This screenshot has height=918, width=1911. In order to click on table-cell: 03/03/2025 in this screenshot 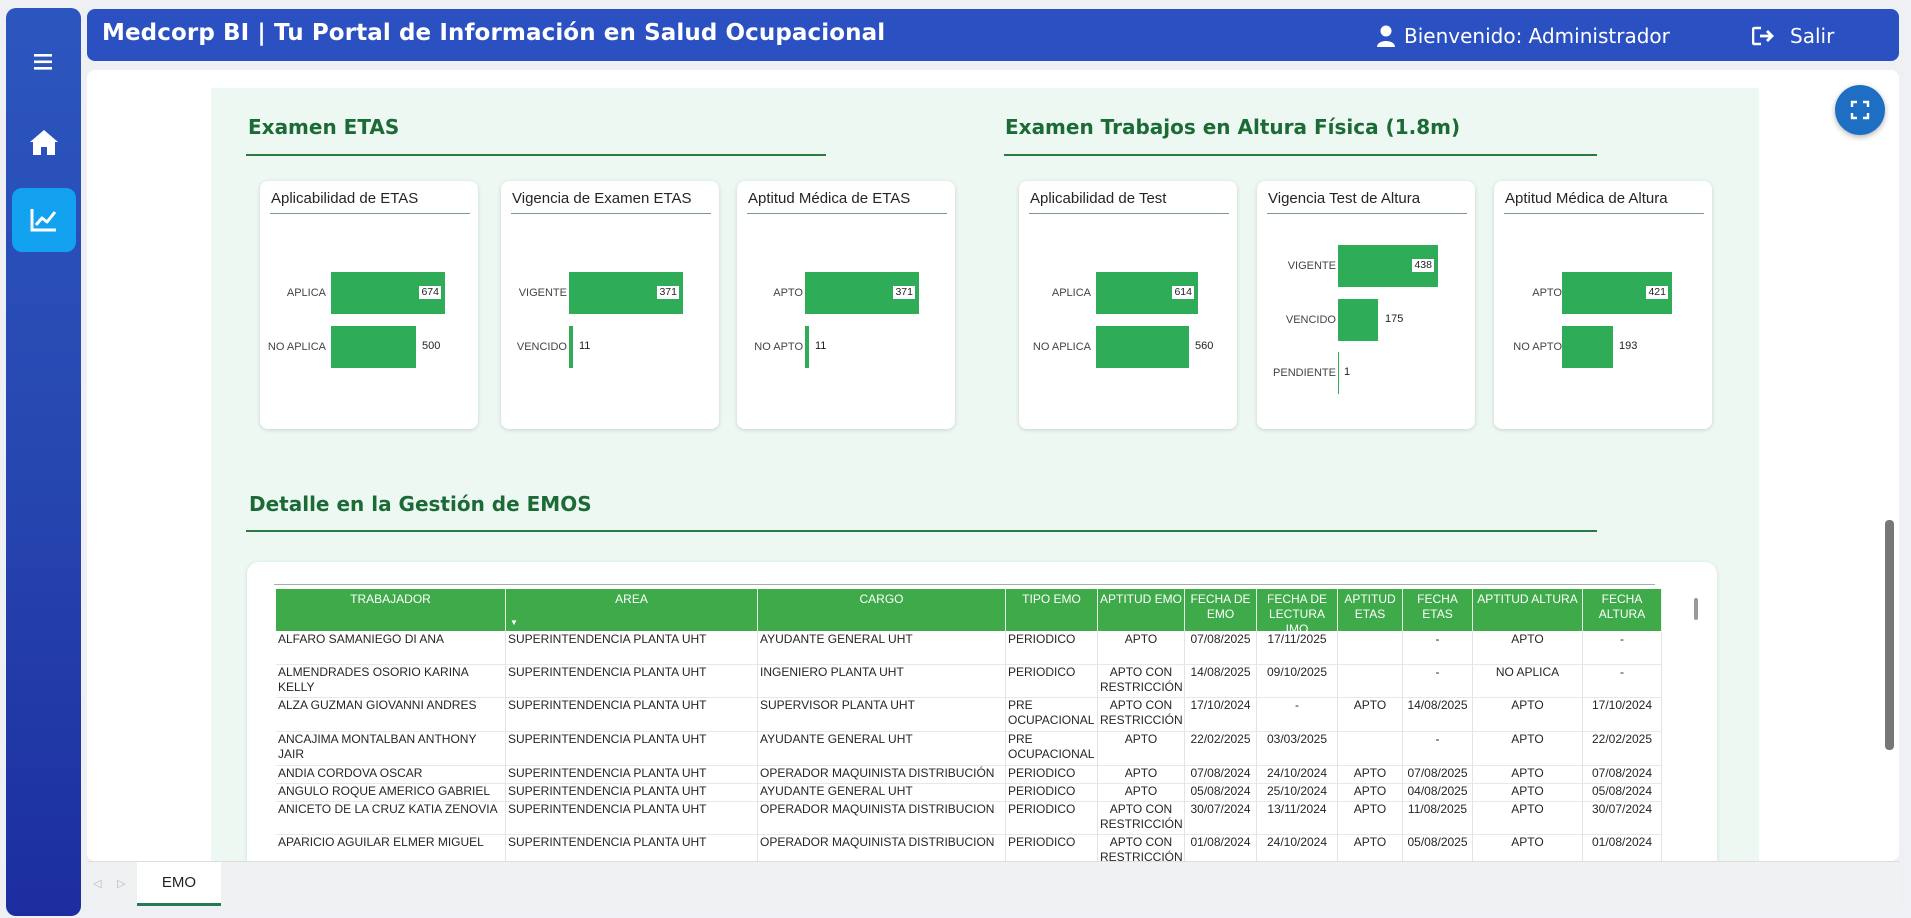, I will do `click(1297, 748)`.